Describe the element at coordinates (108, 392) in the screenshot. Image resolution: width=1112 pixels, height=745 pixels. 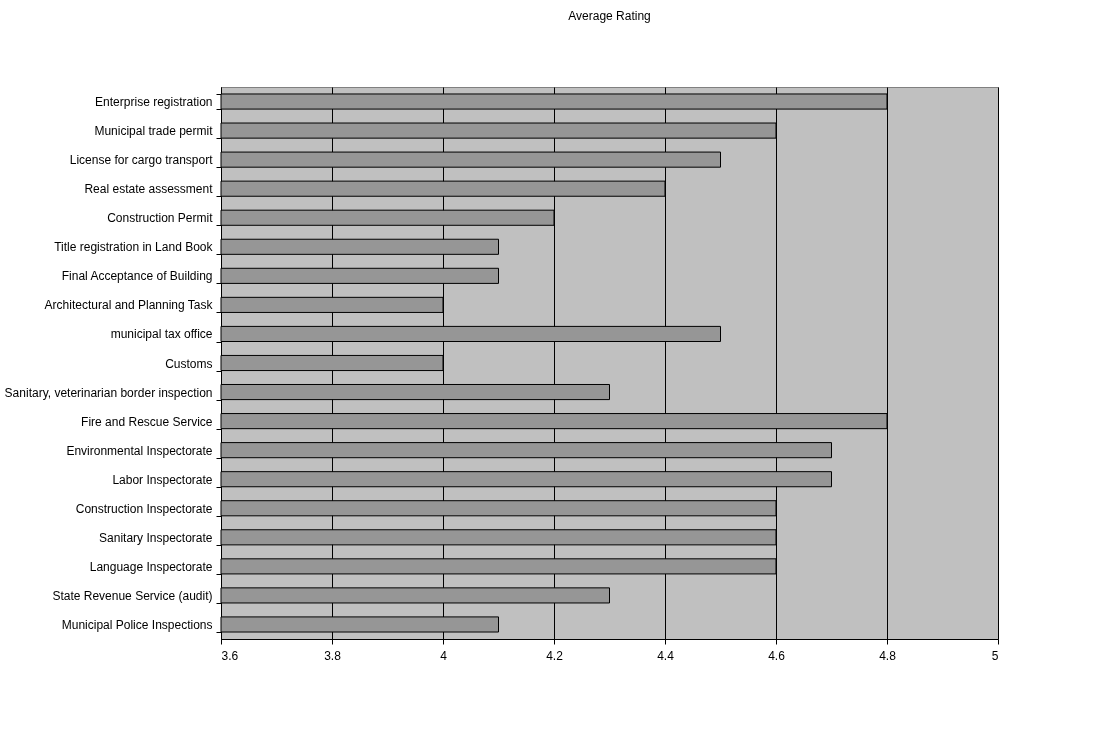
I see `y-tick-label: Sanitary, veterinarian border inspection` at that location.